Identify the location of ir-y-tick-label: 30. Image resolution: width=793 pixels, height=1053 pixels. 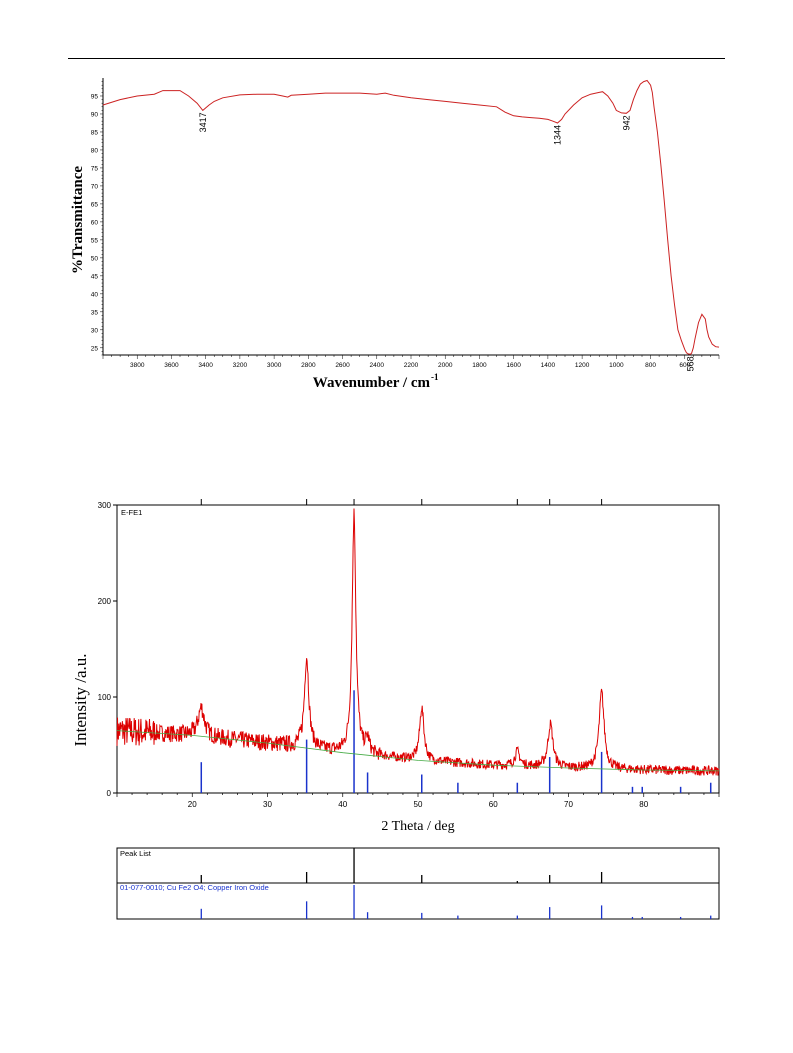
(95, 330).